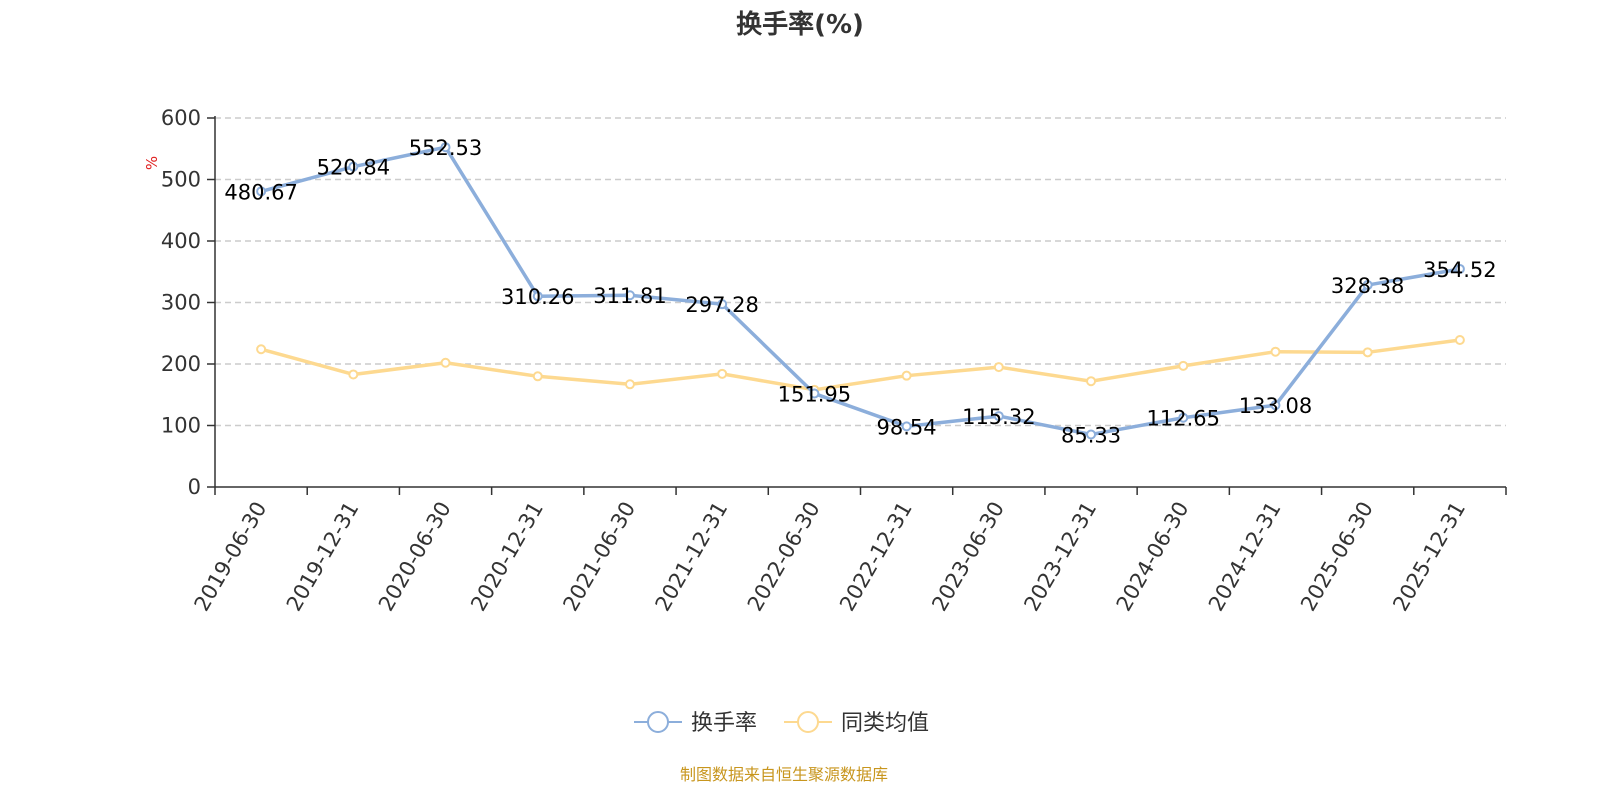 The height and width of the screenshot is (800, 1600). What do you see at coordinates (181, 180) in the screenshot?
I see `y-tick-label: 500` at bounding box center [181, 180].